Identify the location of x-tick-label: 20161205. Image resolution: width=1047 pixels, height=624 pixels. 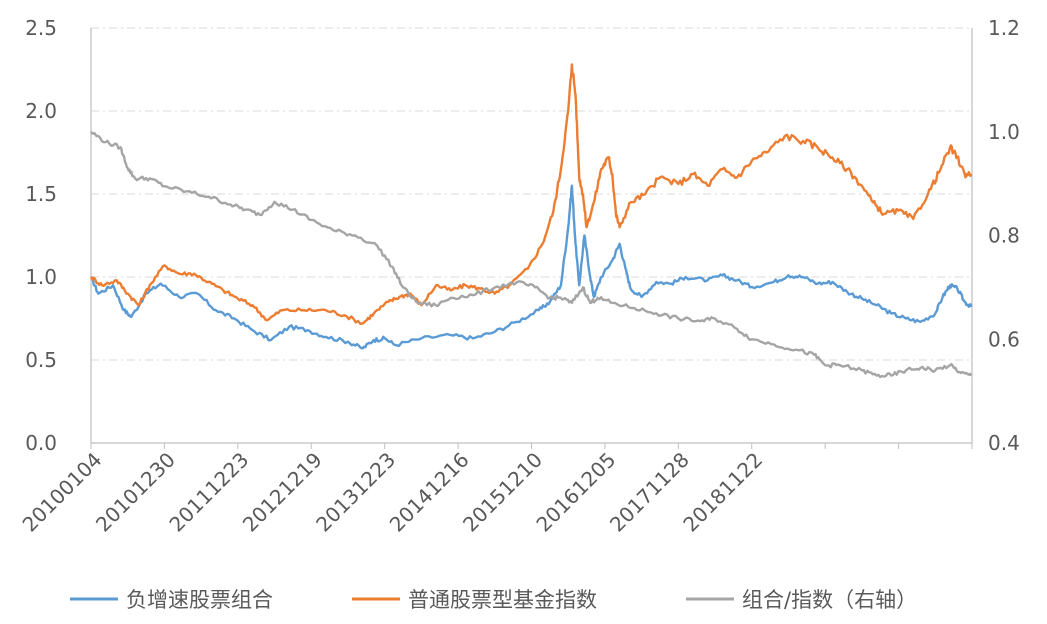
(576, 492).